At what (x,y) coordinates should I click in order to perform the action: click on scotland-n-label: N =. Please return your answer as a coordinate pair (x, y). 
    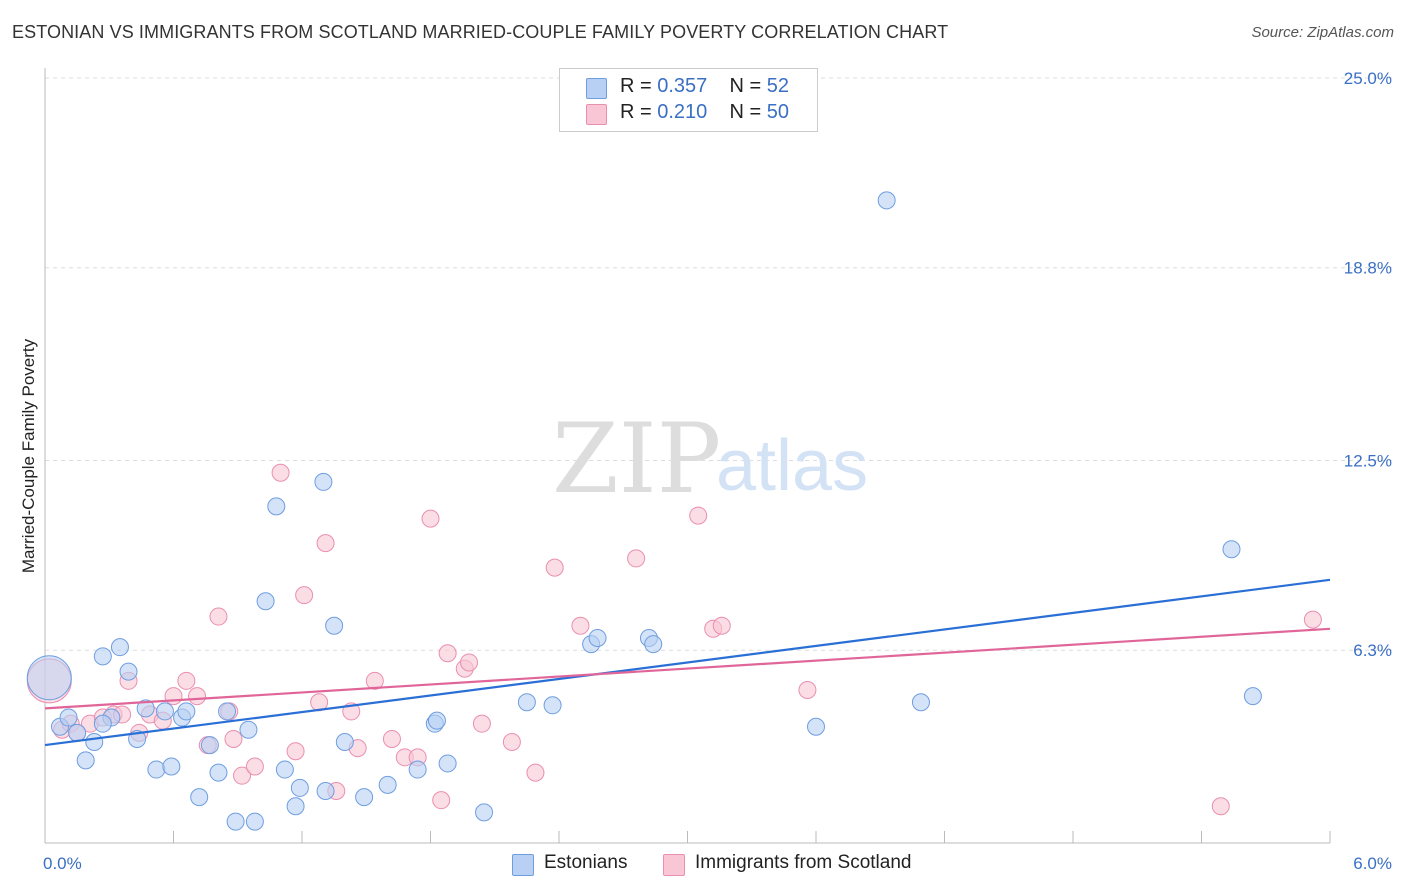
    Looking at the image, I should click on (745, 112).